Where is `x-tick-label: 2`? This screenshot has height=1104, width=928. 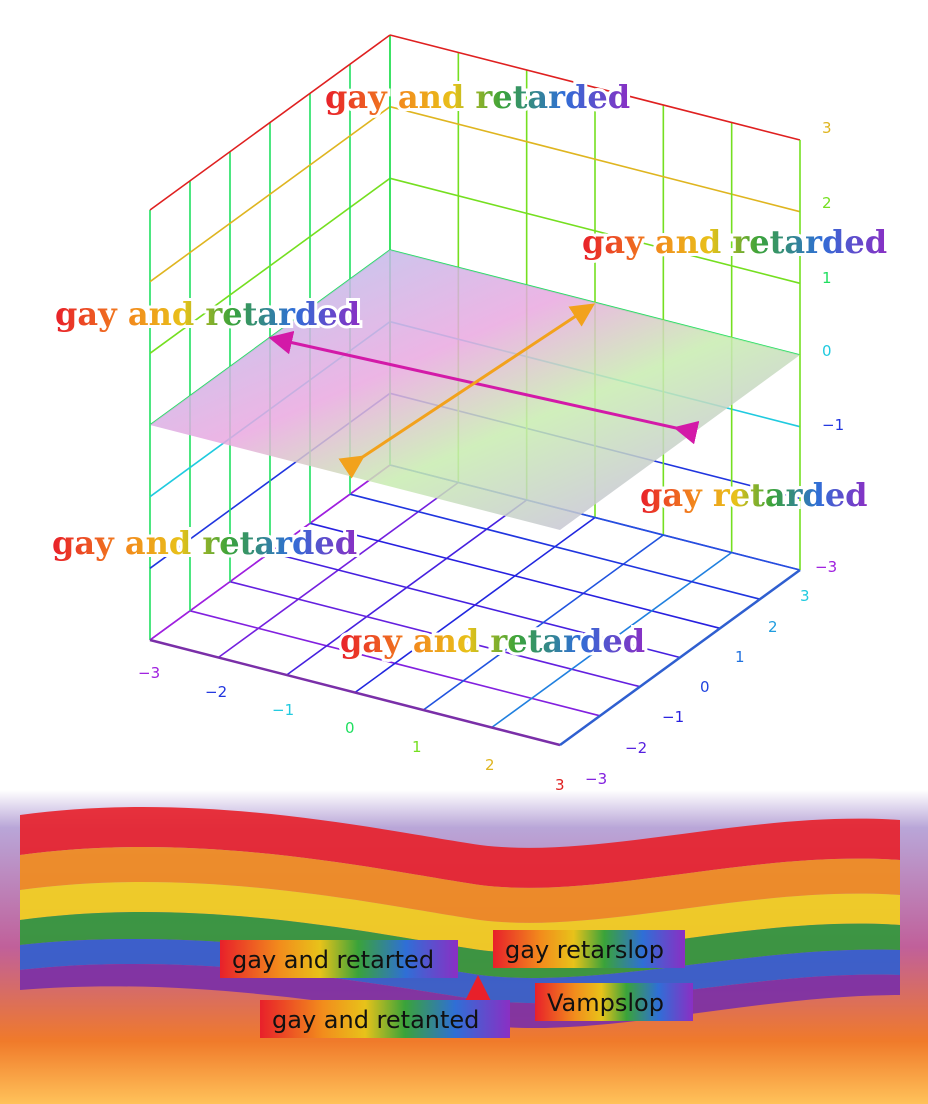 x-tick-label: 2 is located at coordinates (490, 765).